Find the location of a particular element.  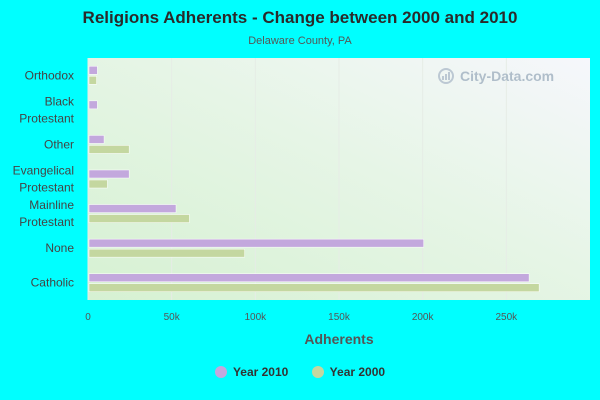

category-label: Mainline is located at coordinates (51, 205).